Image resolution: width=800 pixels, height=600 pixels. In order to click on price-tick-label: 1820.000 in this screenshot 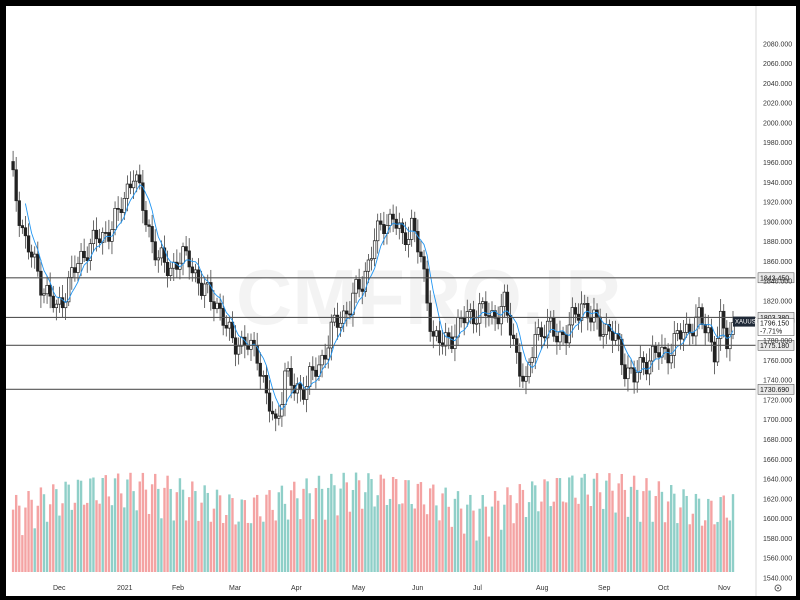, I will do `click(777, 302)`.